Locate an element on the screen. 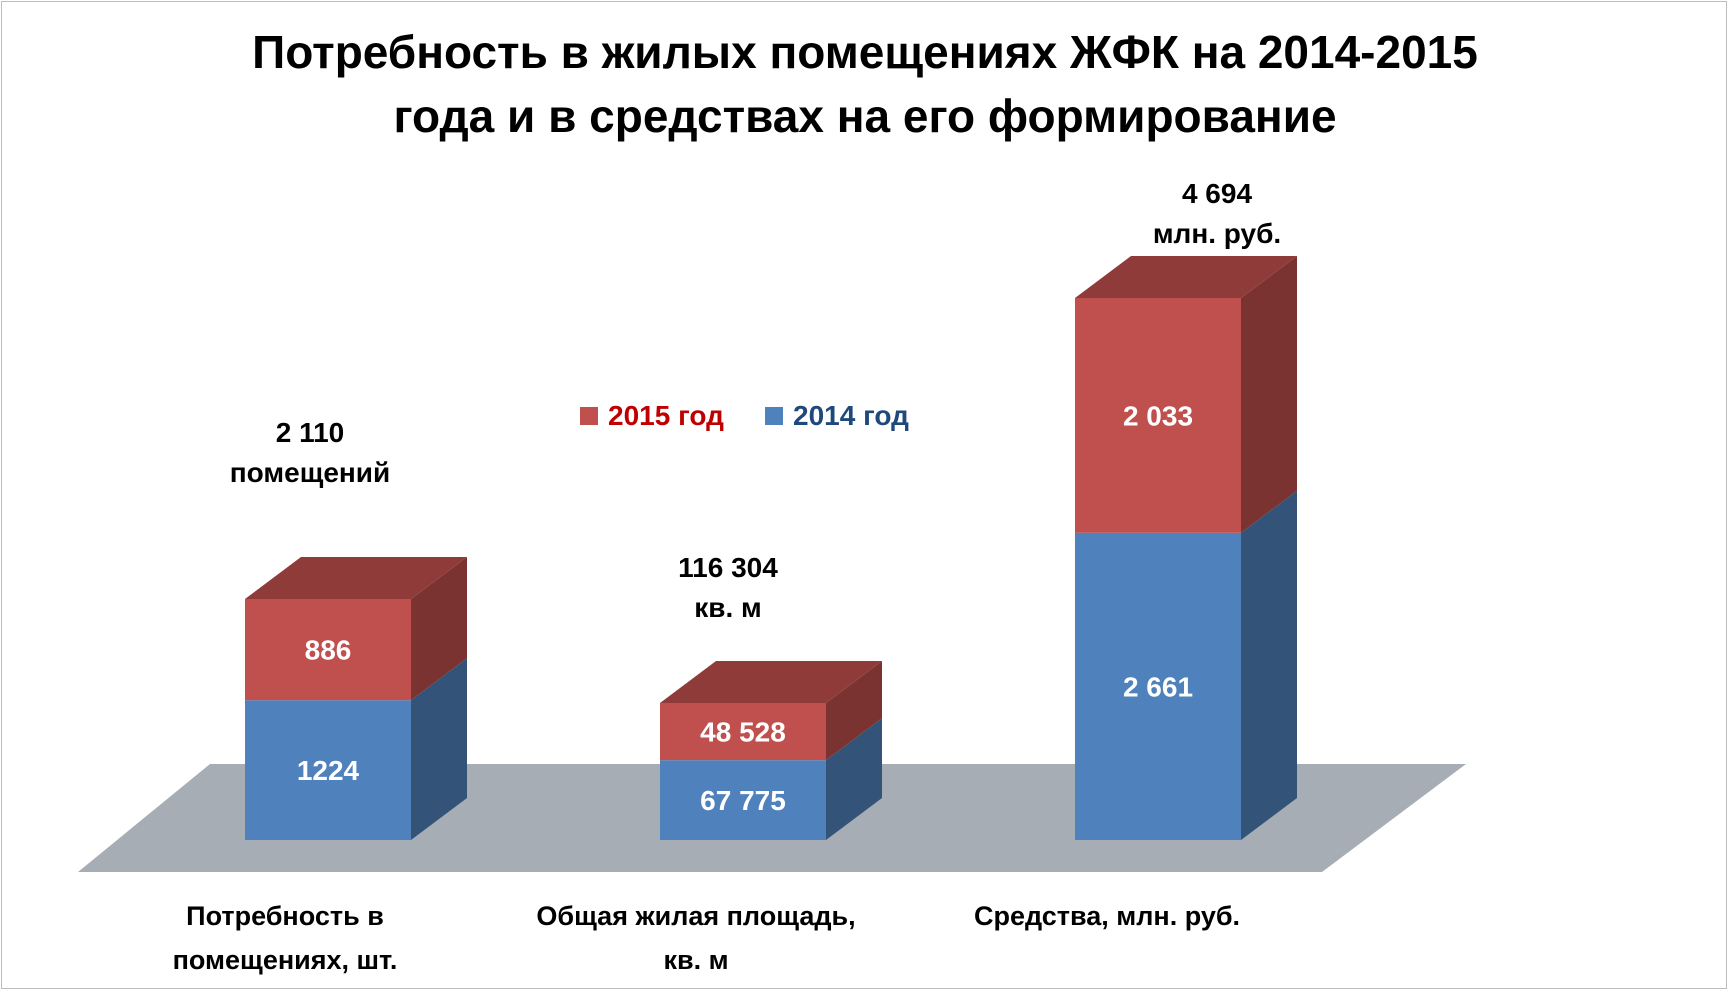  total-label-line: млн. руб. is located at coordinates (1217, 233).